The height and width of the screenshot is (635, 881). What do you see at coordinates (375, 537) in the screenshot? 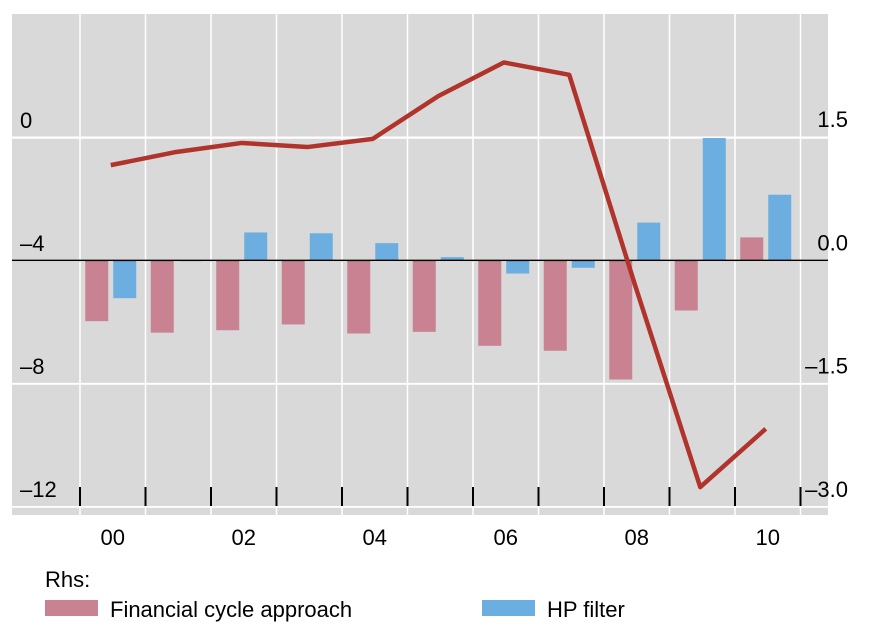
I see `x-tick-label: 04` at bounding box center [375, 537].